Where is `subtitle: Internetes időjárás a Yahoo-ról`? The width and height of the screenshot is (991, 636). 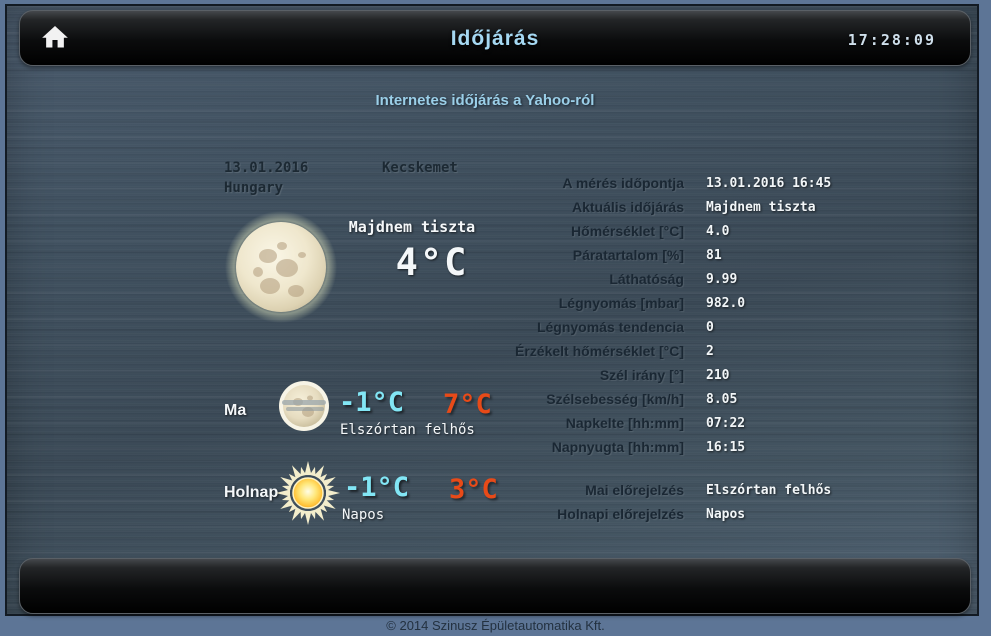
subtitle: Internetes időjárás a Yahoo-ról is located at coordinates (485, 100).